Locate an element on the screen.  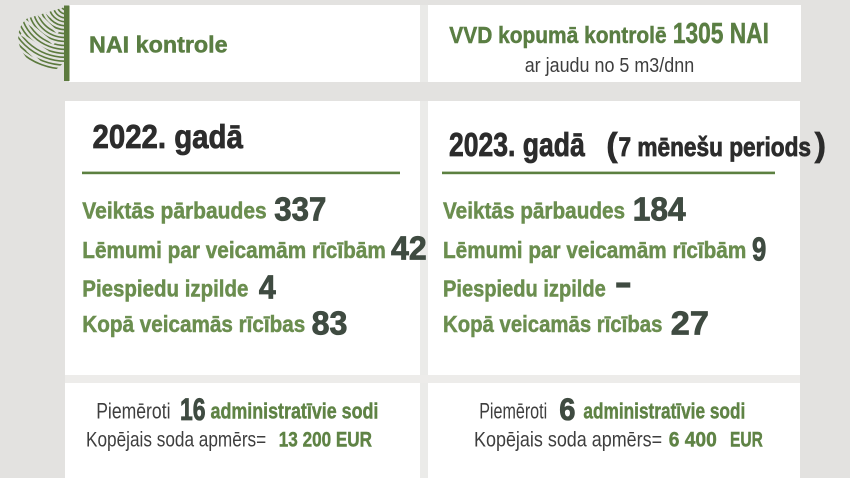
svg-text: 16 is located at coordinates (193, 409).